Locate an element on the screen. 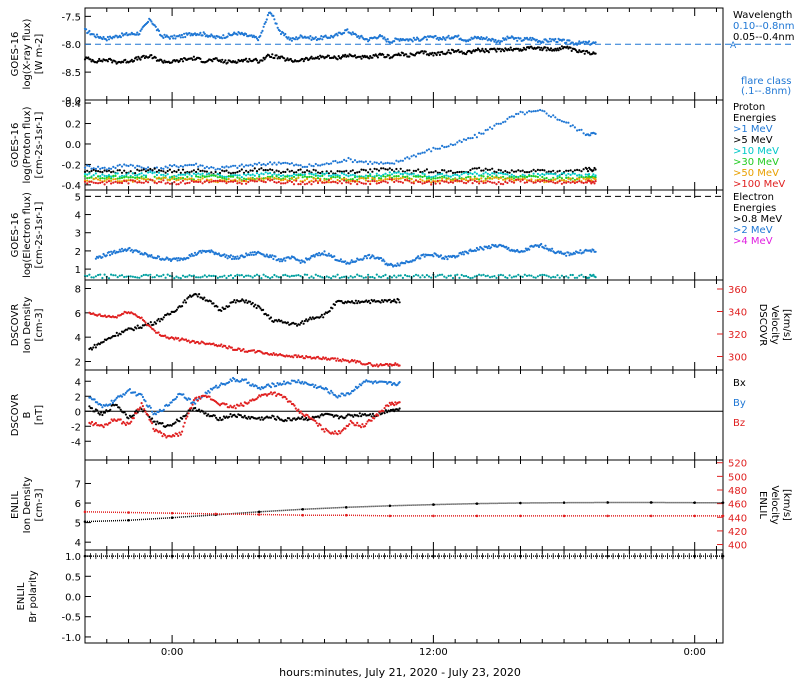 This screenshot has width=800, height=680. y-tick-label: 0.0 is located at coordinates (73, 598).